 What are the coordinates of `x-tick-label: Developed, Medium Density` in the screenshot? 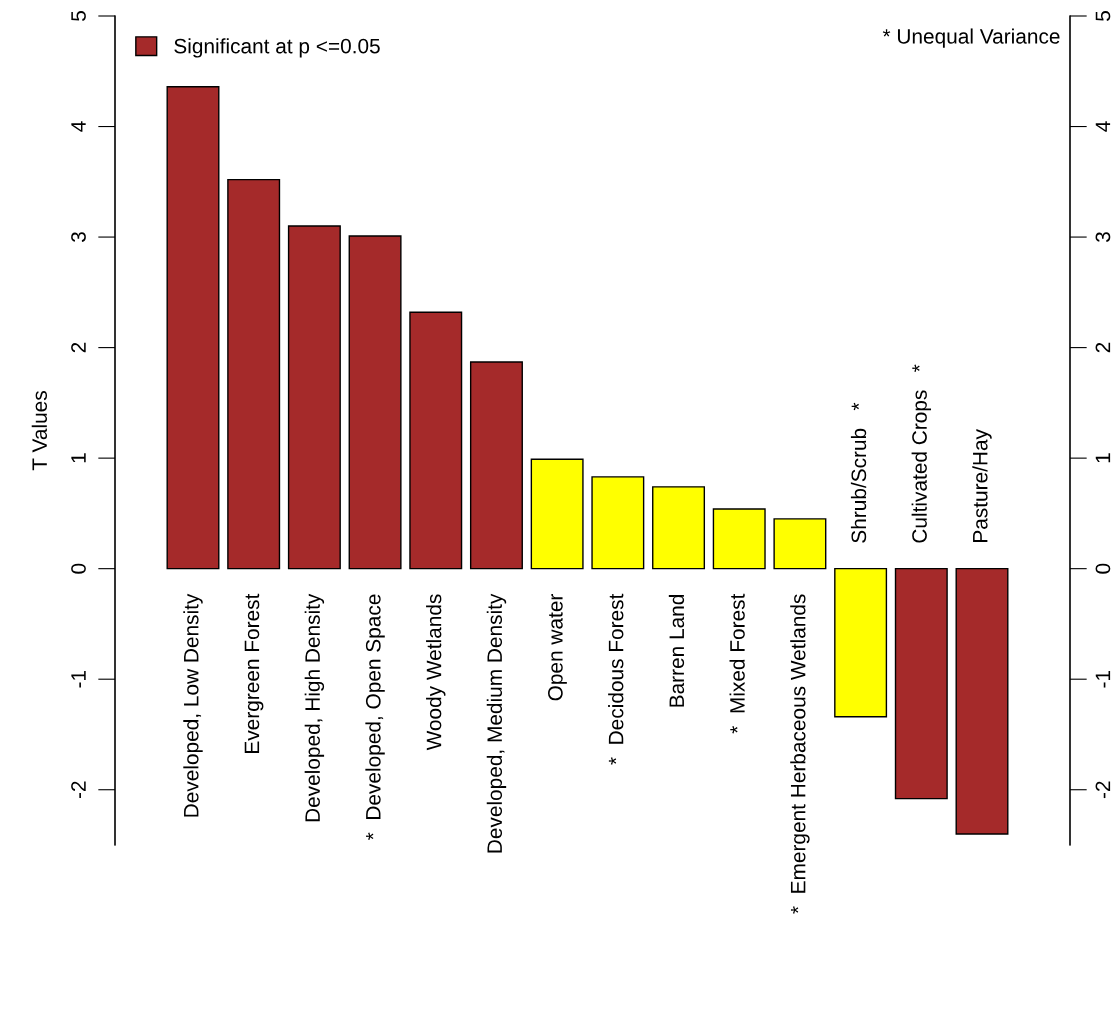 It's located at (496, 723).